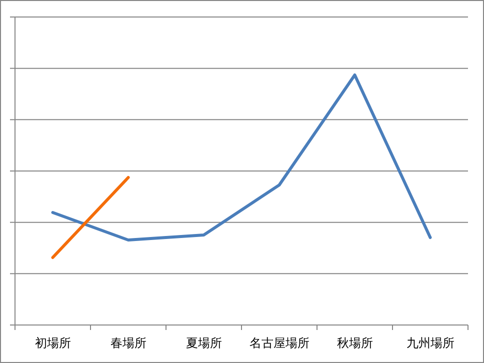 Image resolution: width=484 pixels, height=363 pixels. I want to click on x-tick-label: 夏場所, so click(204, 343).